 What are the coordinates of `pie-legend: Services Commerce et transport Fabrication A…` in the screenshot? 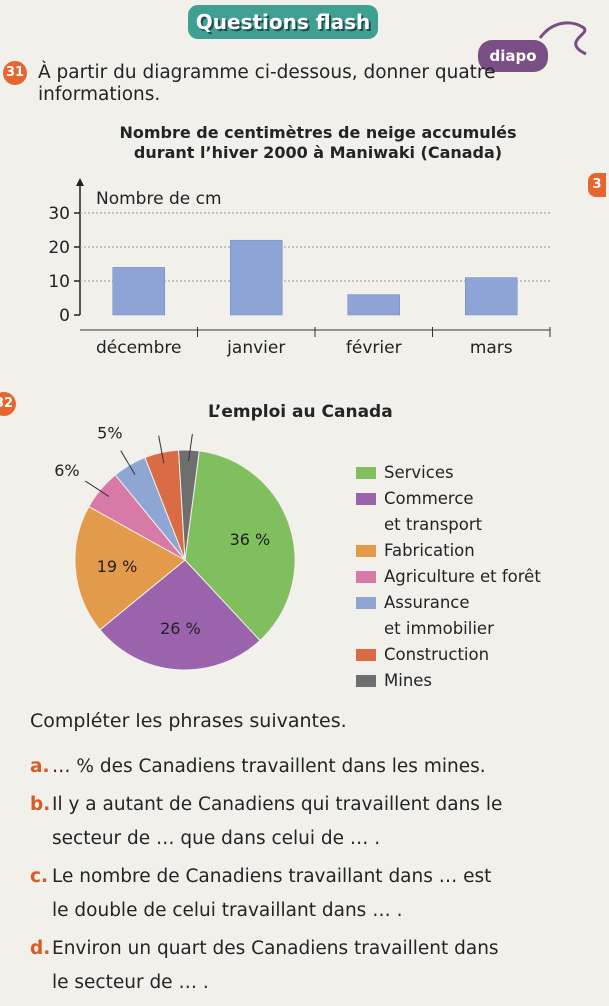 It's located at (476, 577).